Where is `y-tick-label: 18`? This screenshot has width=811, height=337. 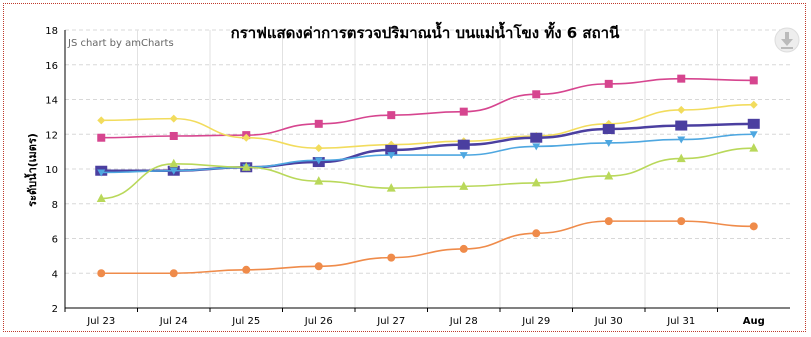
y-tick-label: 18 is located at coordinates (51, 31).